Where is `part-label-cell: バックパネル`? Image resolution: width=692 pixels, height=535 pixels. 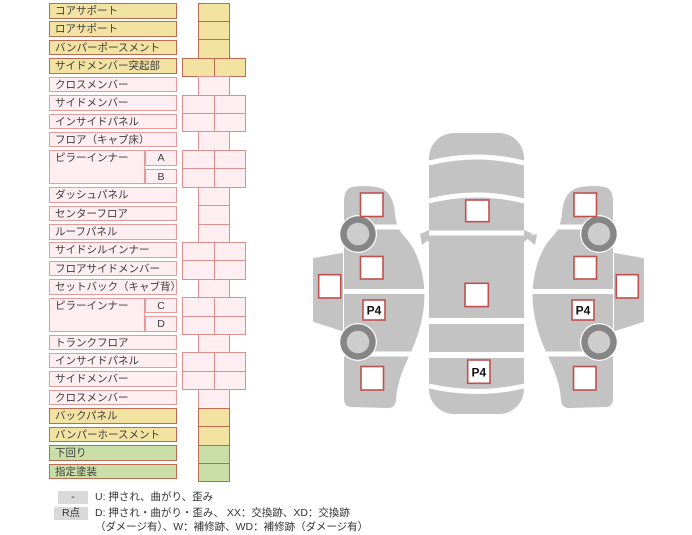
part-label-cell: バックパネル is located at coordinates (113, 416).